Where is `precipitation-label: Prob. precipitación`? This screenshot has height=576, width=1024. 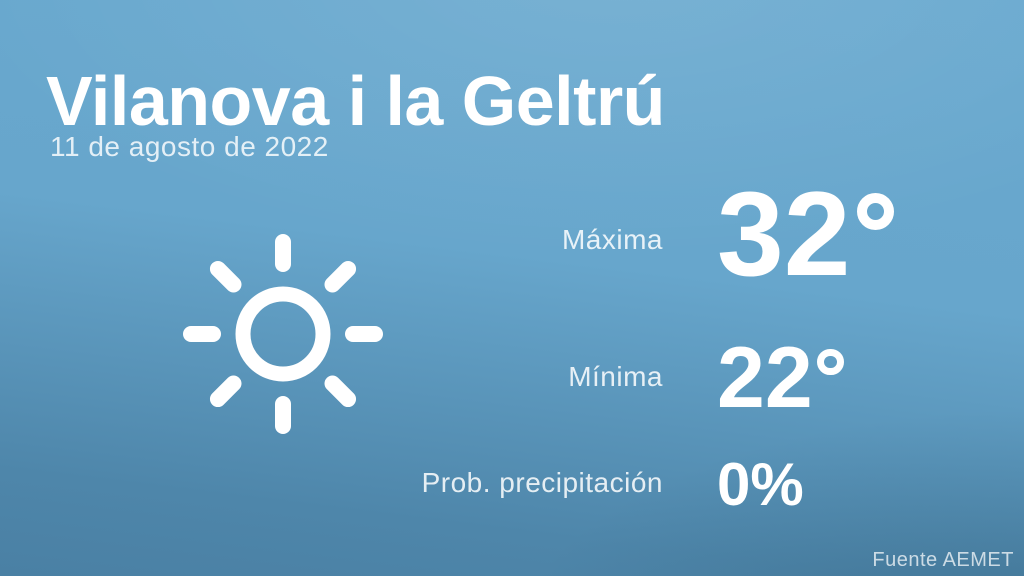
precipitation-label: Prob. precipitación is located at coordinates (542, 482).